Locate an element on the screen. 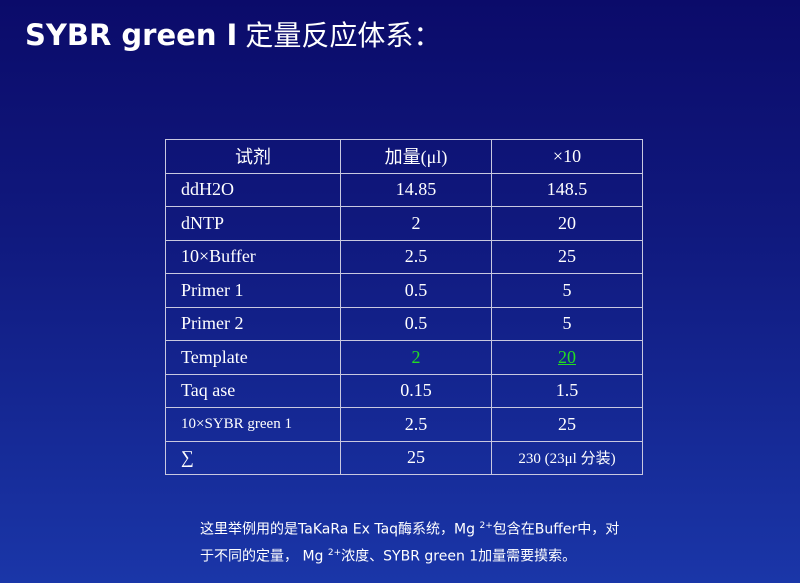 The image size is (800, 583). cell-text: 1.5 is located at coordinates (567, 390).